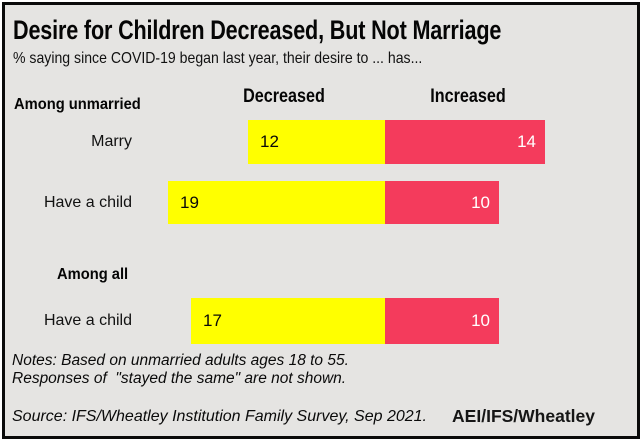  What do you see at coordinates (526, 141) in the screenshot?
I see `bar-value-label: 14` at bounding box center [526, 141].